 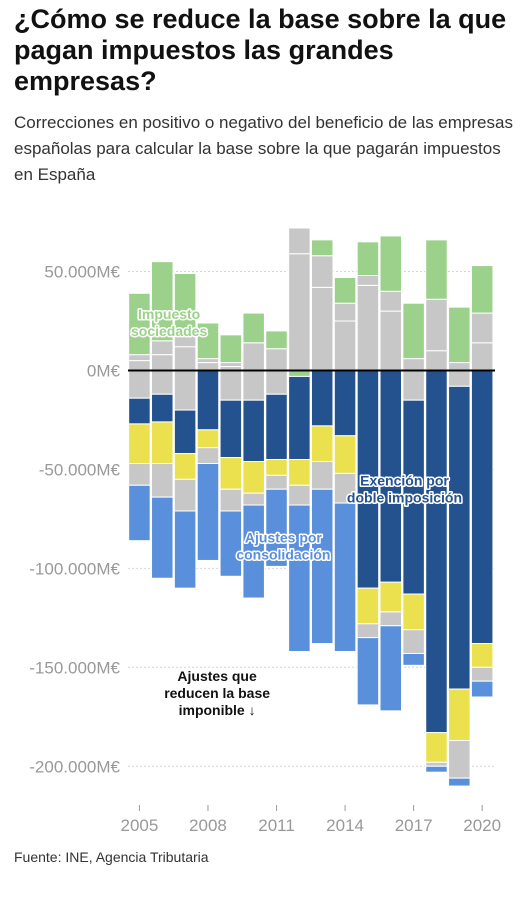 What do you see at coordinates (104, 370) in the screenshot?
I see `y-tick-label: 0M€` at bounding box center [104, 370].